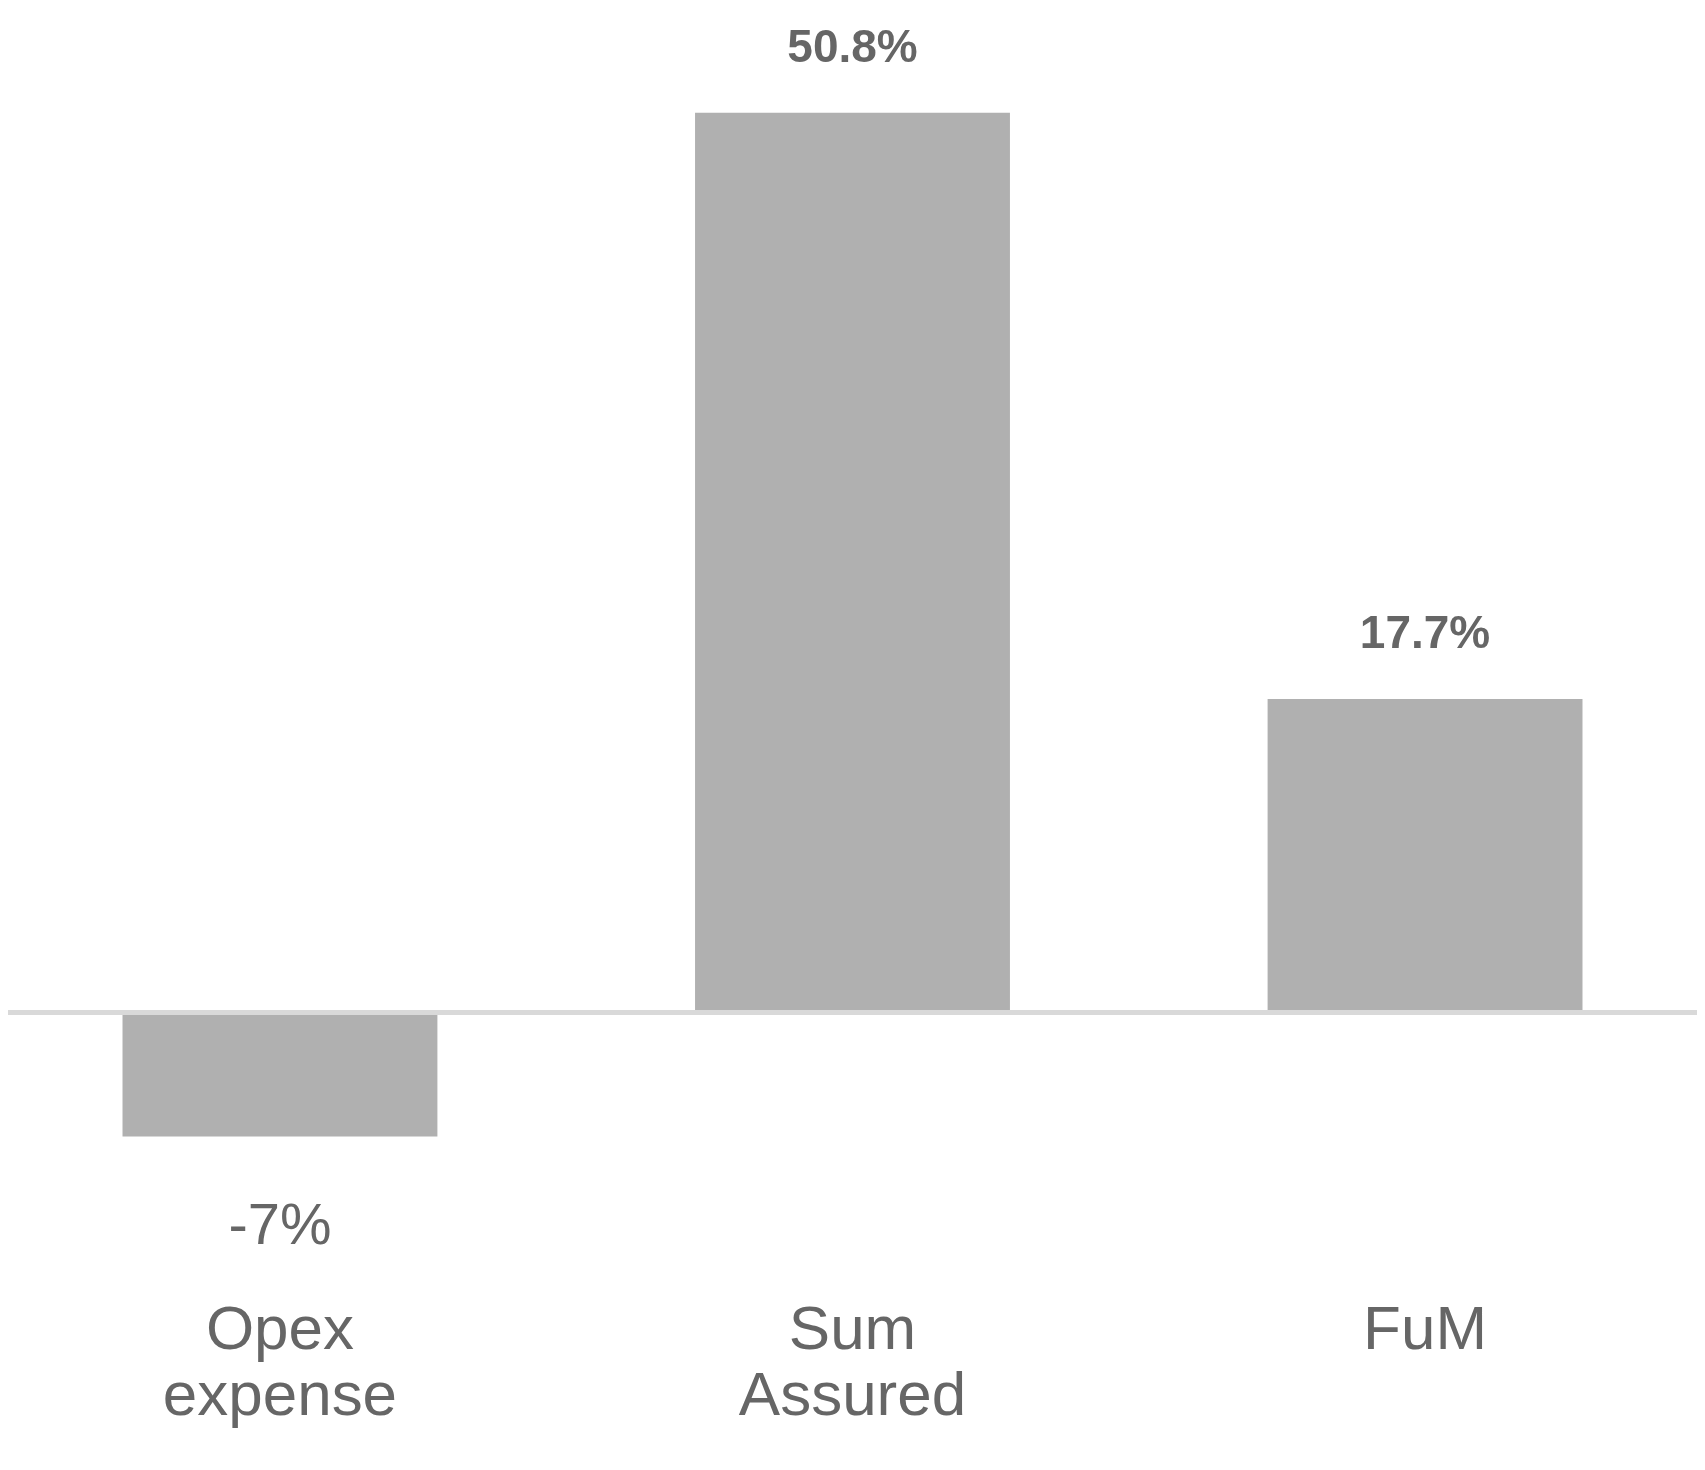 This screenshot has width=1705, height=1470. Describe the element at coordinates (852, 1361) in the screenshot. I see `x-tick-label: Sum Assured` at that location.